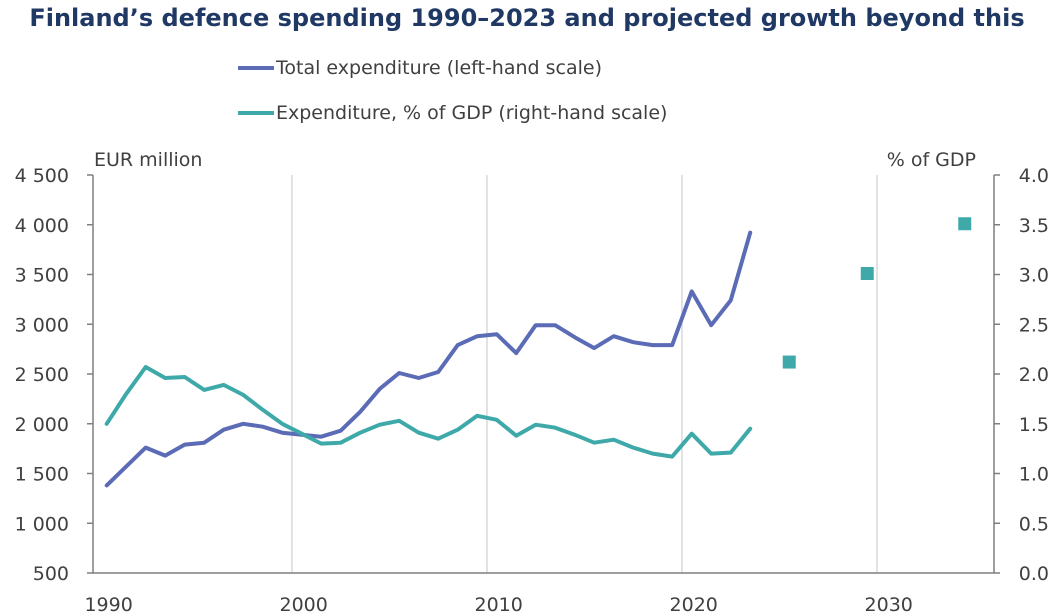 The width and height of the screenshot is (1054, 616). What do you see at coordinates (1034, 226) in the screenshot?
I see `right-tick-label: 3.5` at bounding box center [1034, 226].